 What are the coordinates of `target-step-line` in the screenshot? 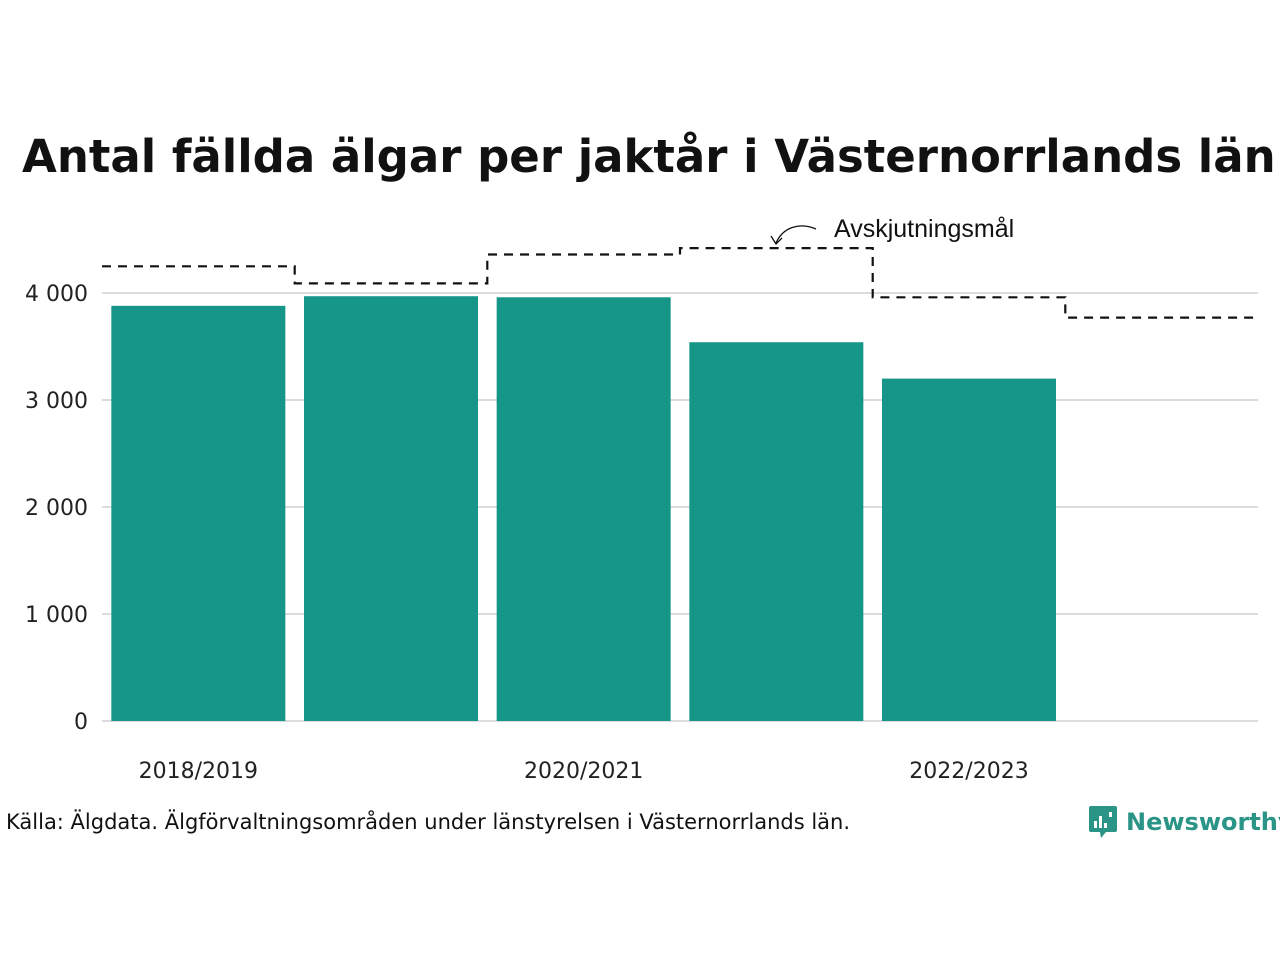 It's located at (680, 283).